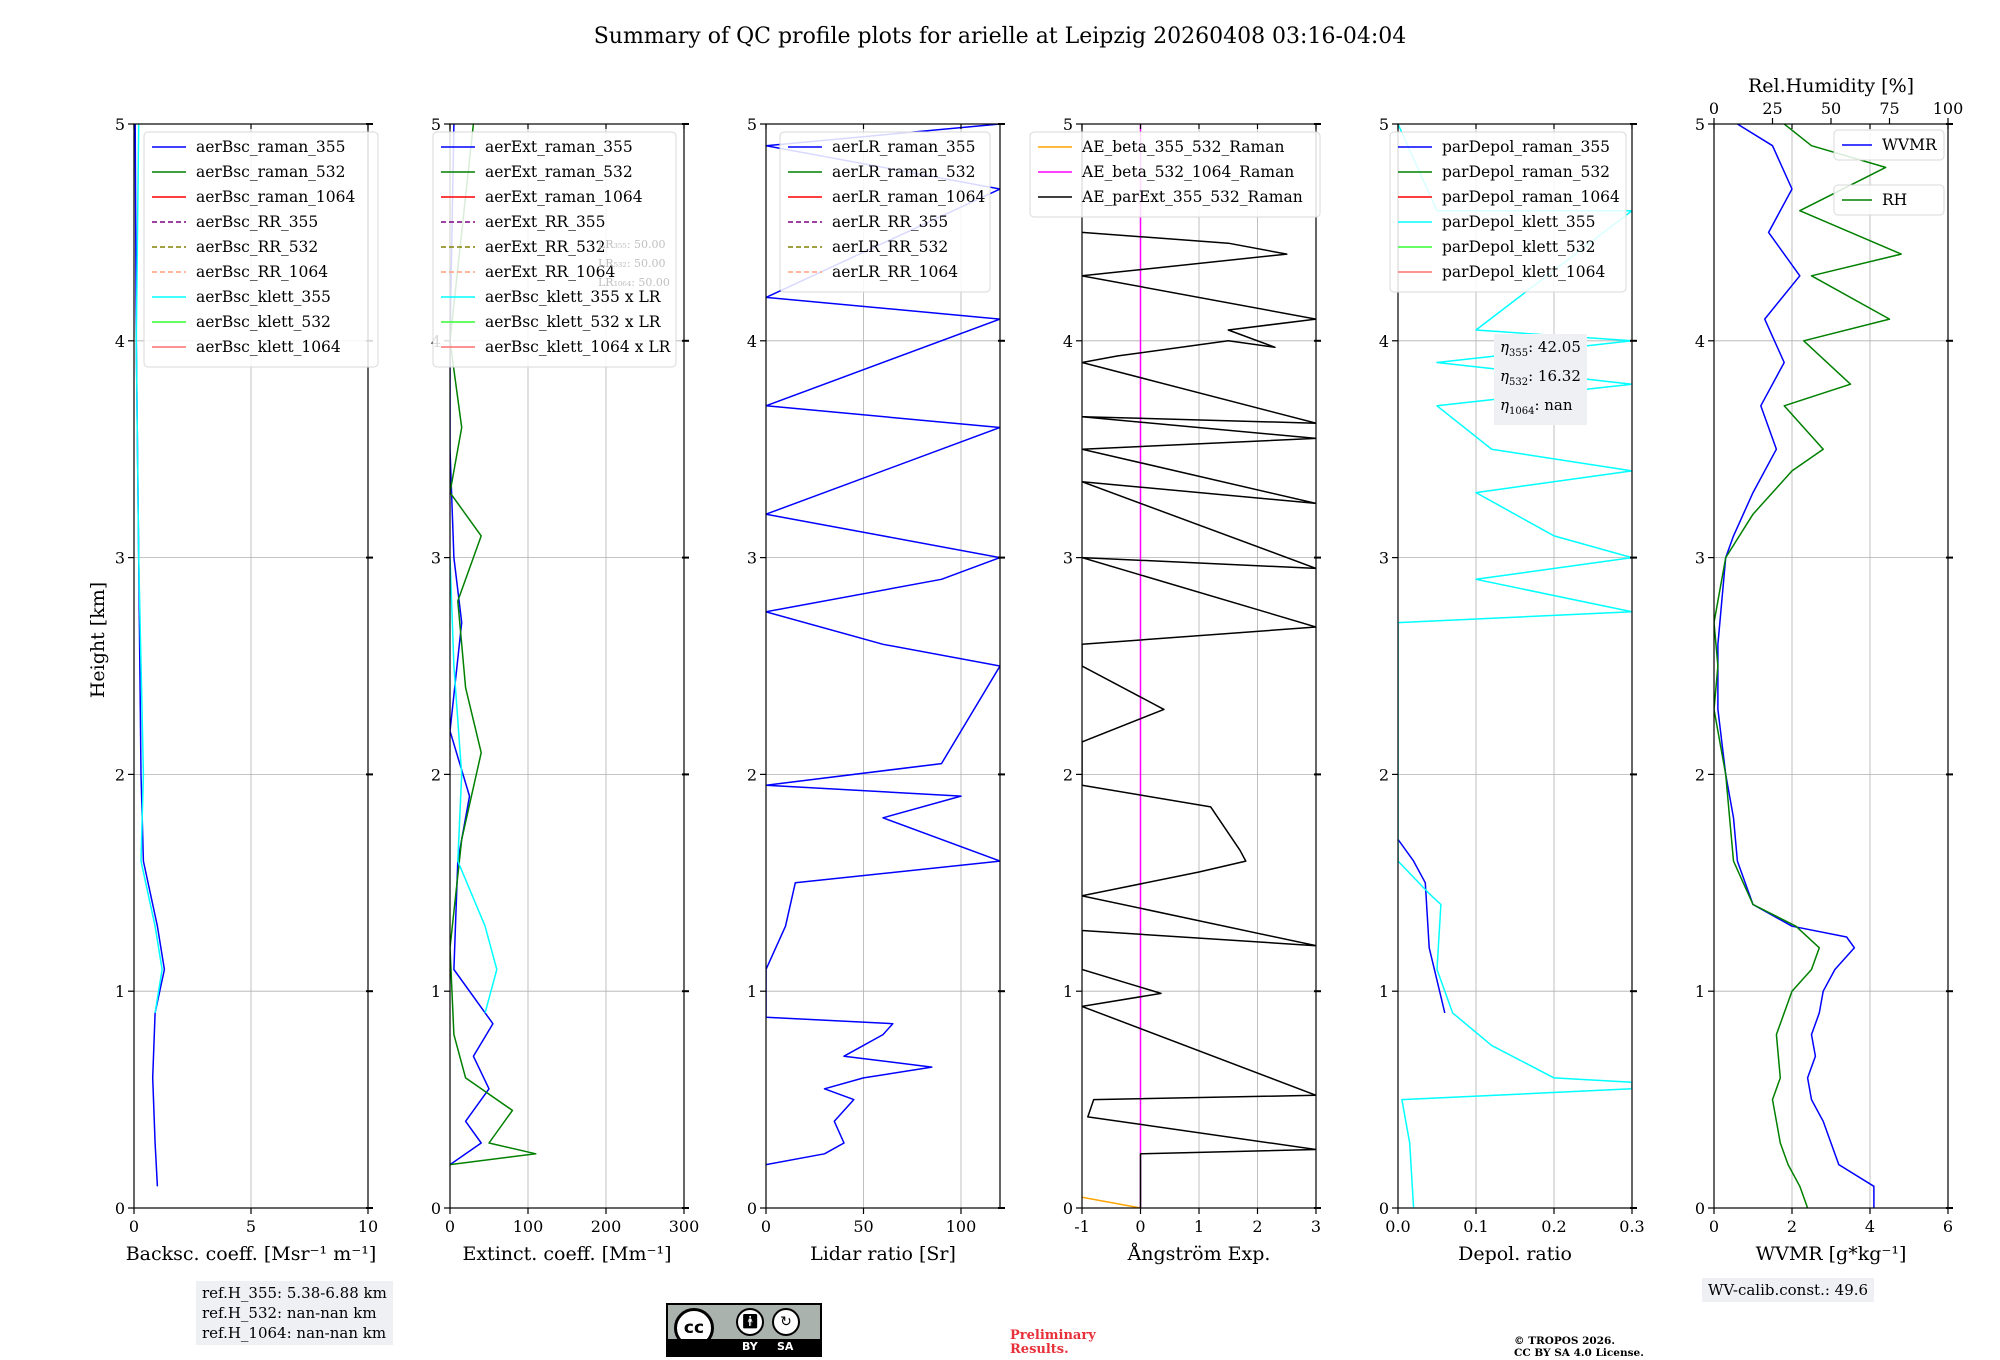 This screenshot has height=1360, width=2000. I want to click on ae-series-group, so click(1199, 666).